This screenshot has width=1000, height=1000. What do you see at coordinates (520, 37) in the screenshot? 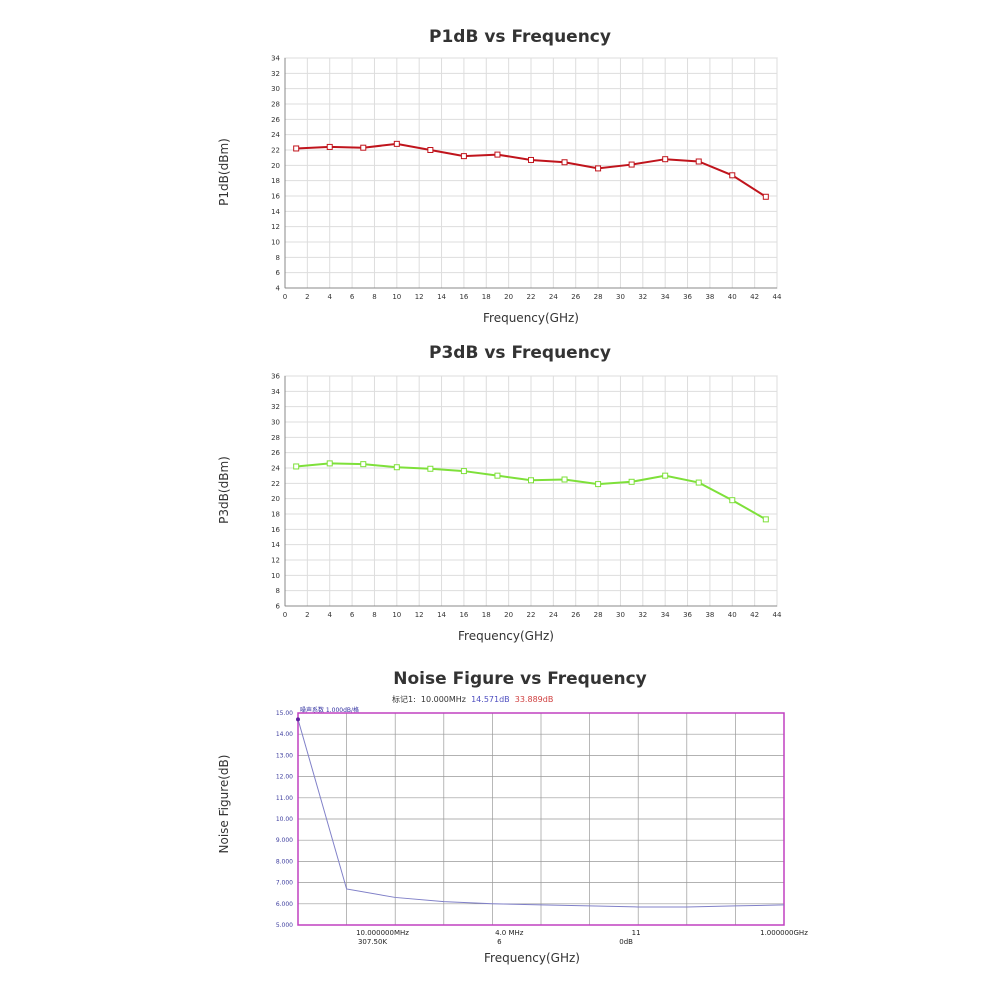
I see `chart1-title: P1dB vs Frequency` at bounding box center [520, 37].